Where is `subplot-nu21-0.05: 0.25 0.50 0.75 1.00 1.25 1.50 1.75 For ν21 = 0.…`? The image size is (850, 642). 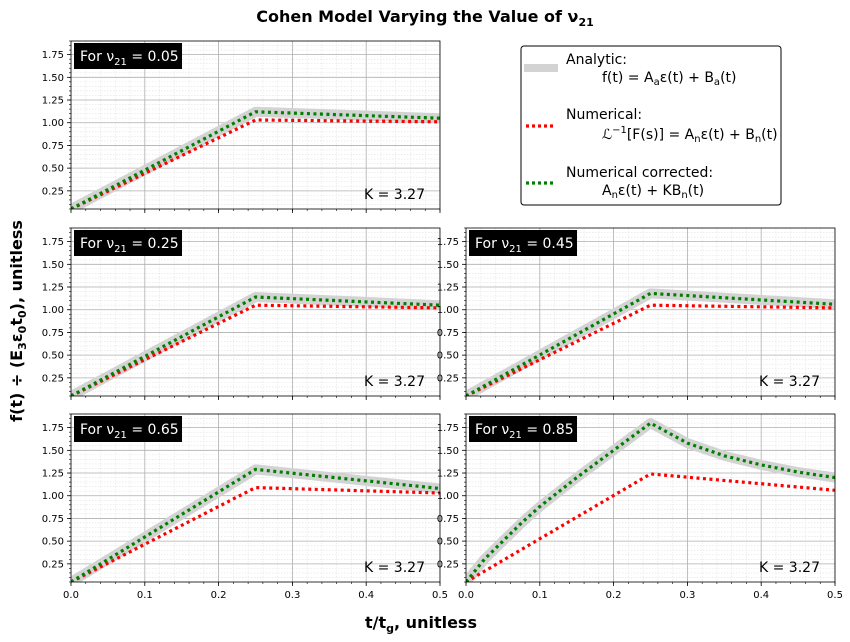 subplot-nu21-0.05: 0.25 0.50 0.75 1.00 1.25 1.50 1.75 For ν21 = 0.… is located at coordinates (241, 126).